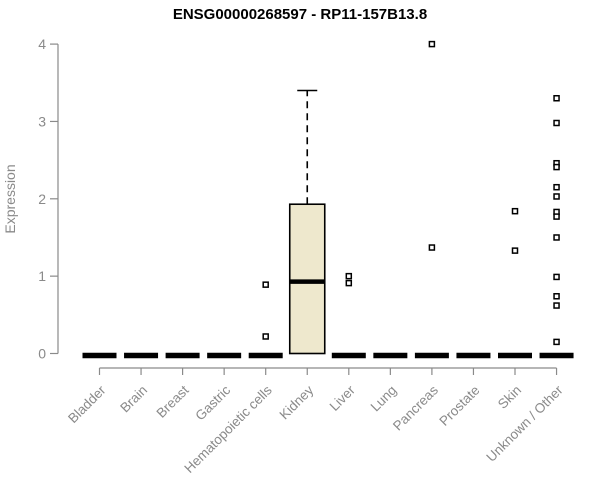 This screenshot has width=600, height=500. Describe the element at coordinates (133, 399) in the screenshot. I see `x-tick-label-brain: Brain` at that location.